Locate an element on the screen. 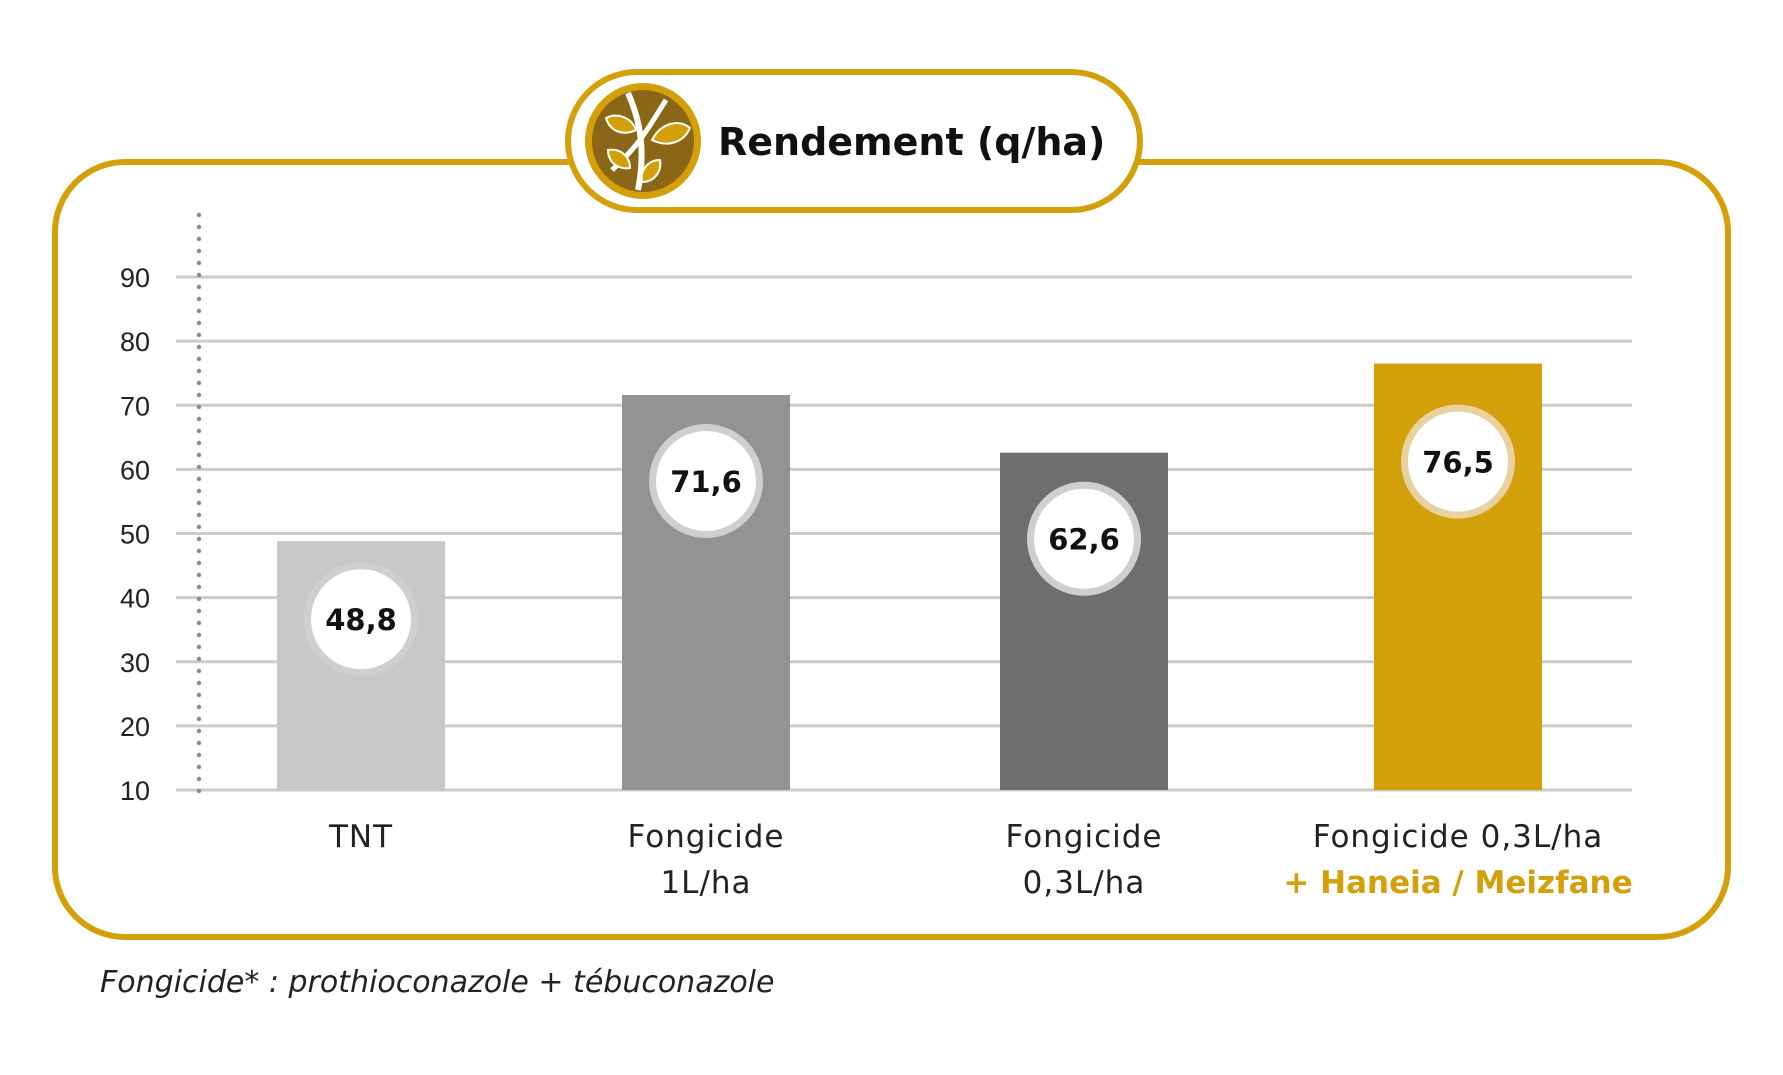 The height and width of the screenshot is (1075, 1783). value-label: 62,6 is located at coordinates (1084, 540).